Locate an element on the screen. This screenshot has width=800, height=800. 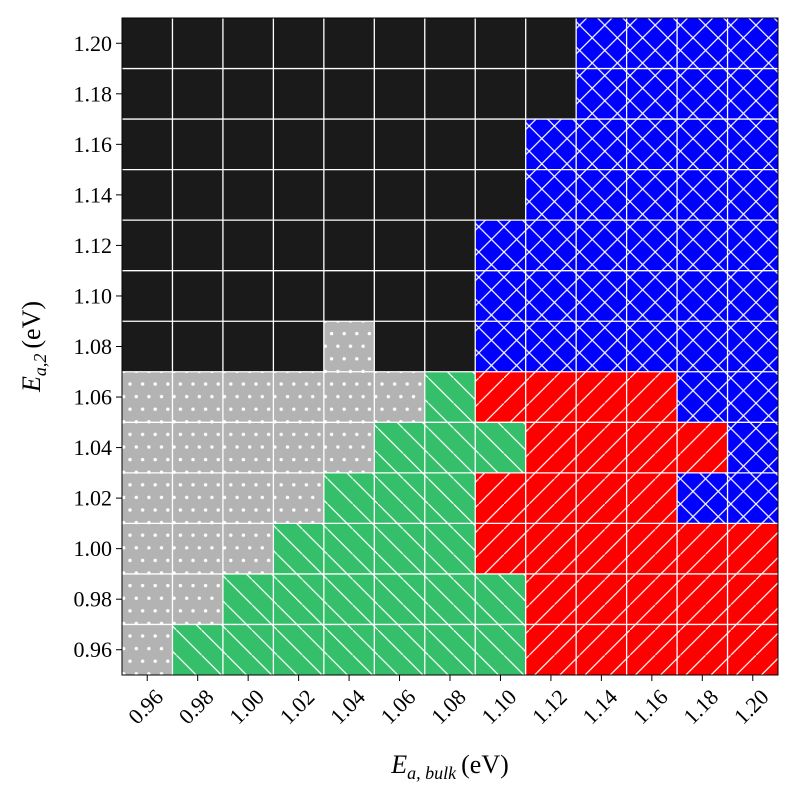
x-axis-label-unit: (eV) is located at coordinates (485, 764).